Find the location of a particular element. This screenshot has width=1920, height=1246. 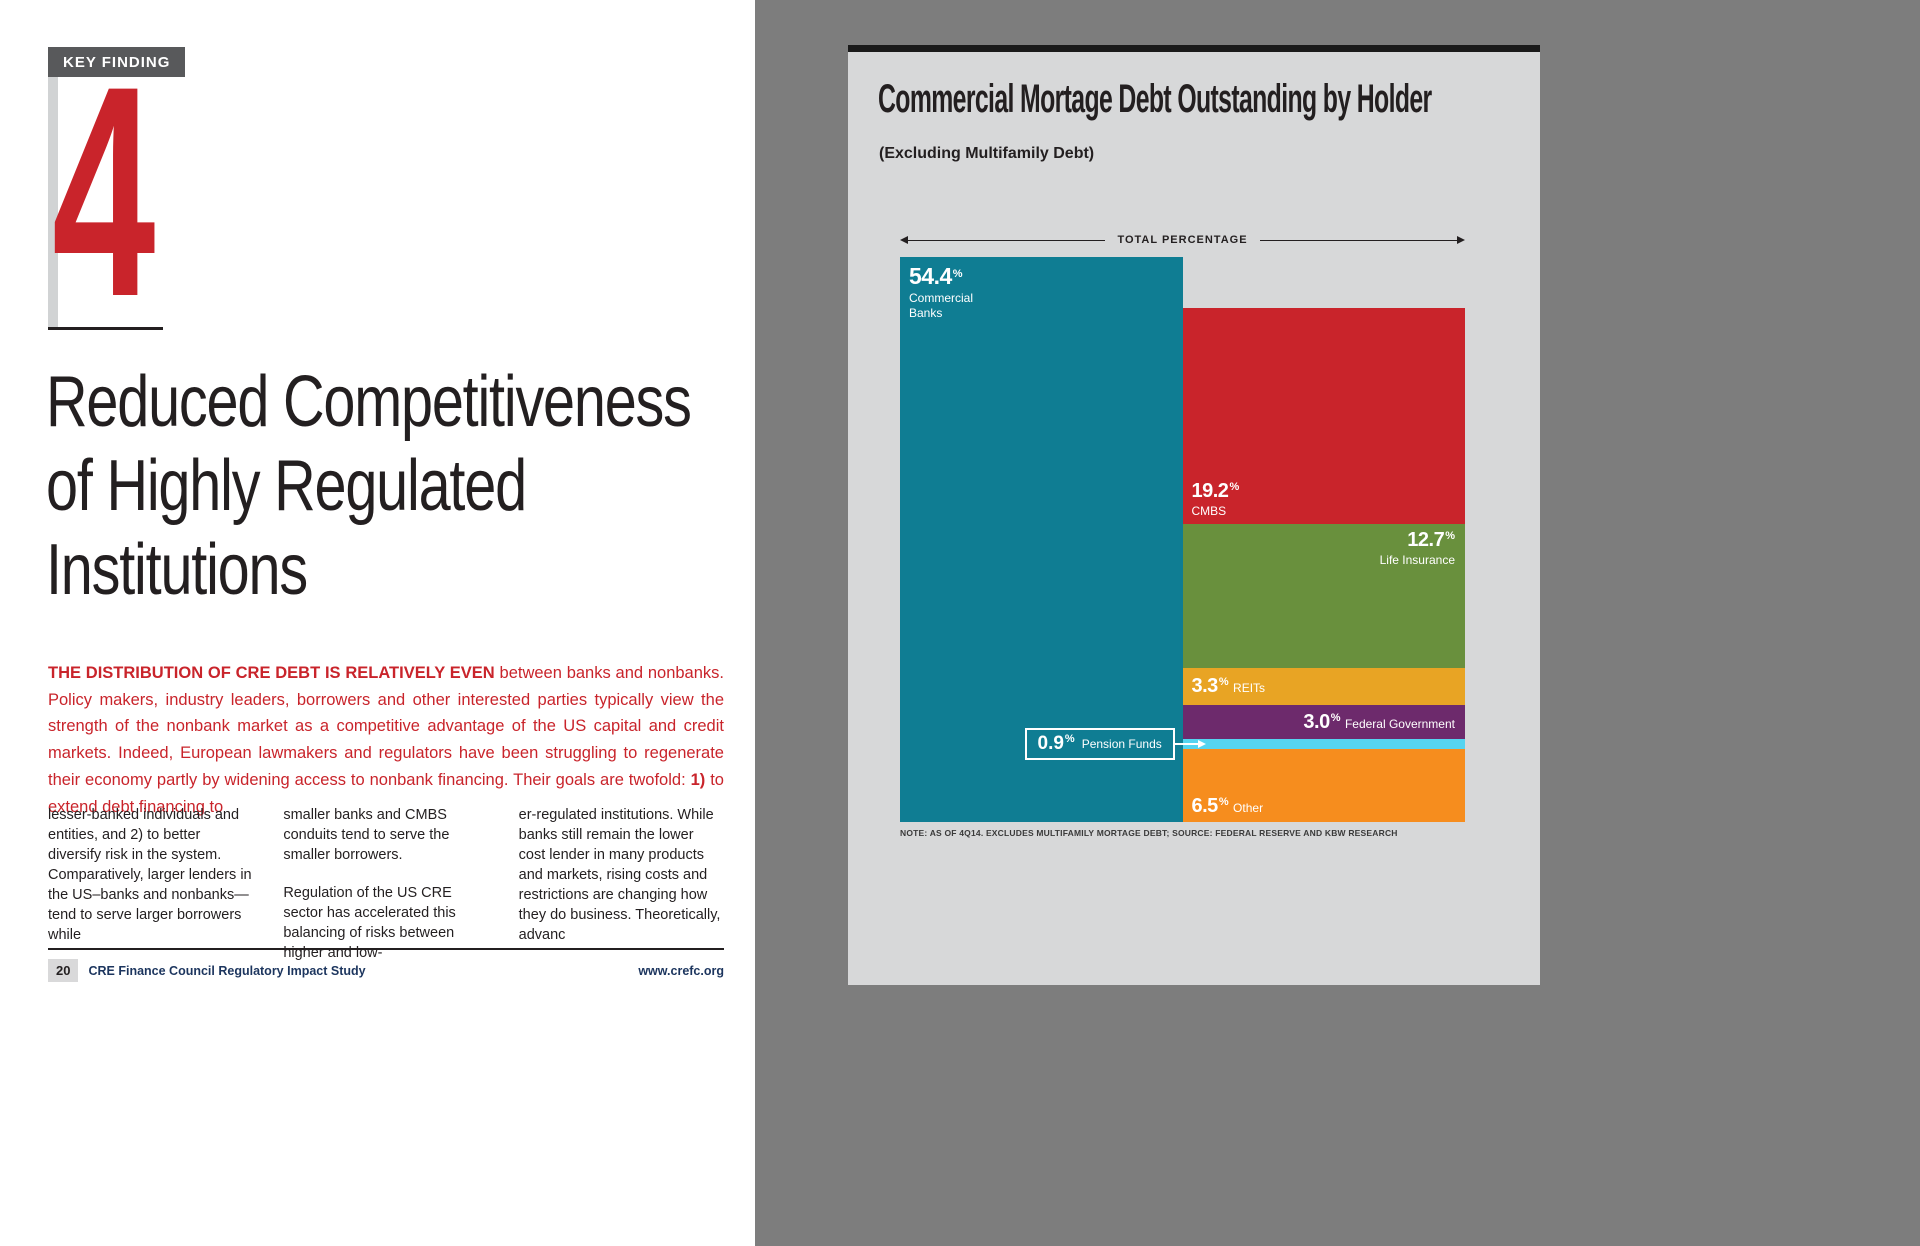

axis-line-left is located at coordinates (1007, 240).